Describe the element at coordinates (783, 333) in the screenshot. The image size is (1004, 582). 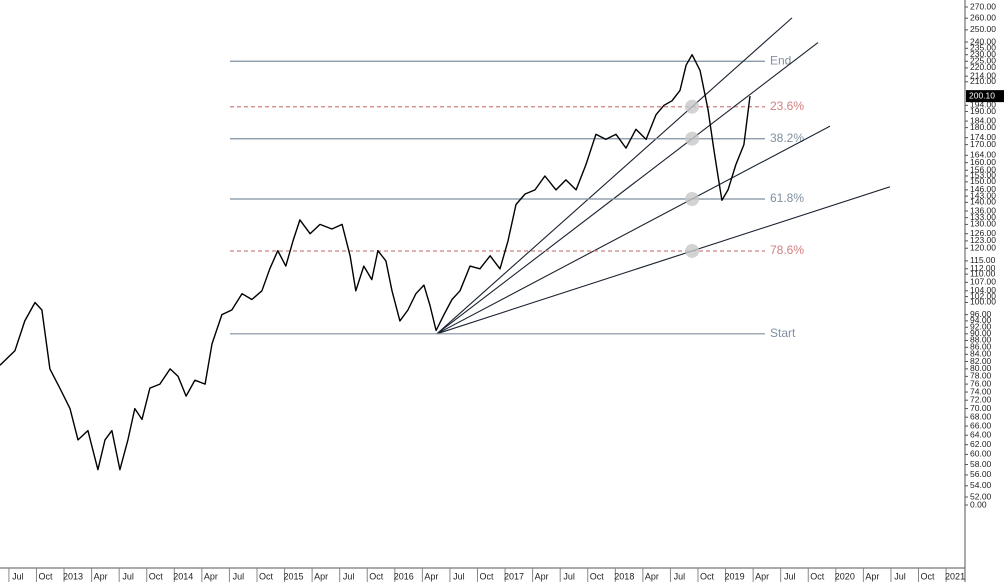
I see `fib-label: Start` at that location.